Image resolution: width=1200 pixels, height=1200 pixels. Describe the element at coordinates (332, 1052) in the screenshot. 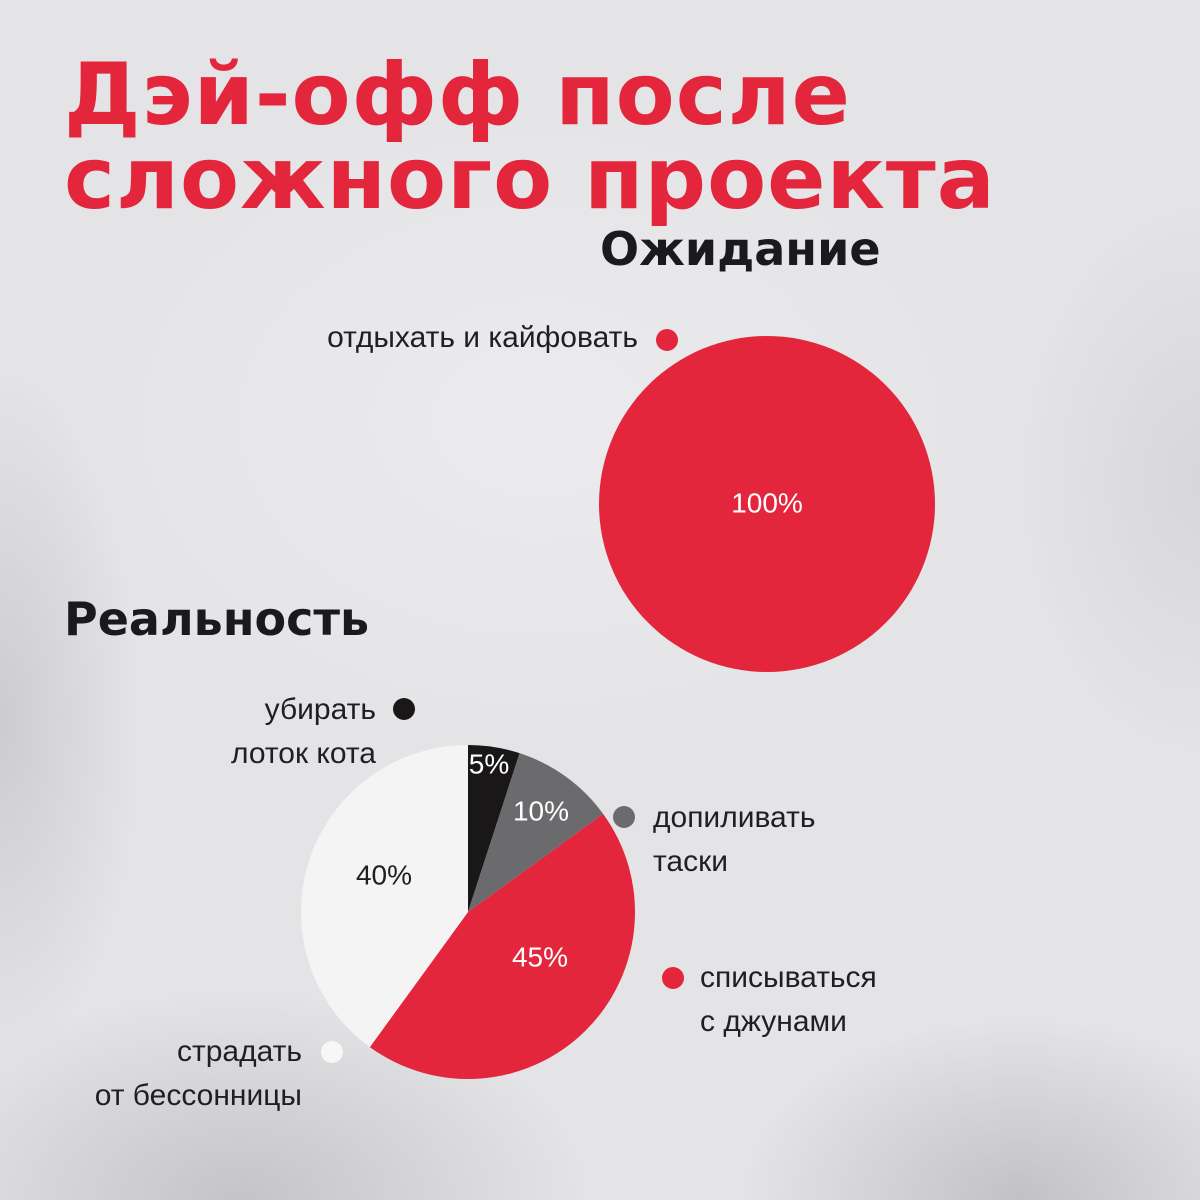

I see `legend-dot-insomnia` at that location.